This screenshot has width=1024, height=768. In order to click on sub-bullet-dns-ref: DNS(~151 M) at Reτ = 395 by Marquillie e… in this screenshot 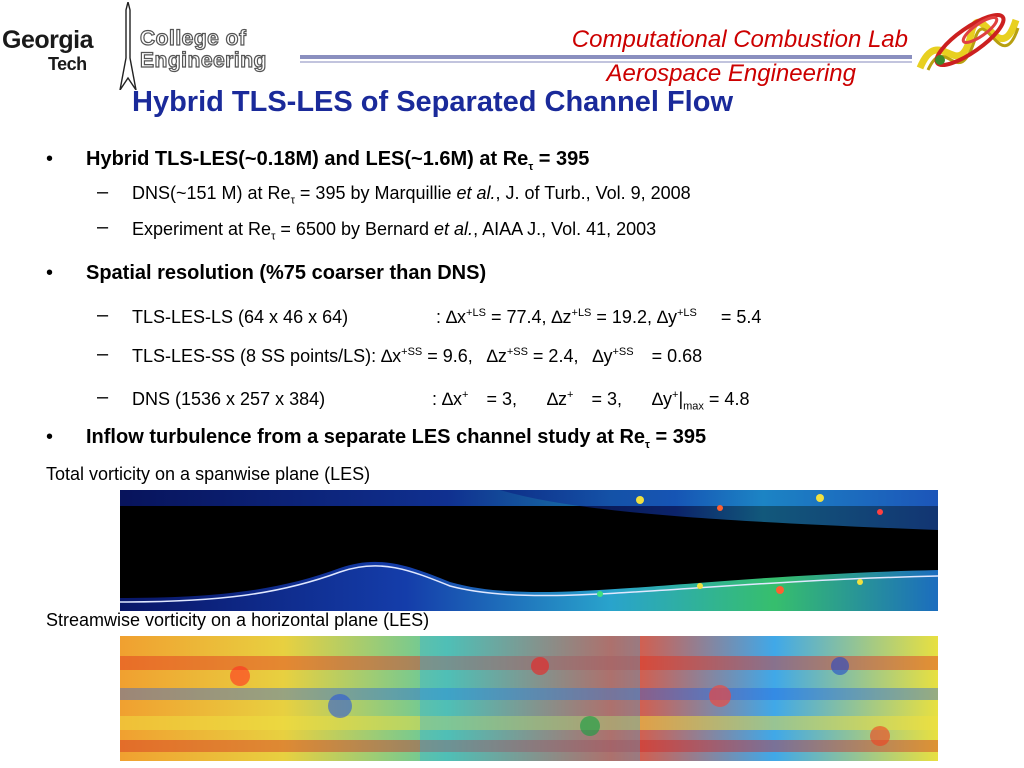, I will do `click(411, 195)`.